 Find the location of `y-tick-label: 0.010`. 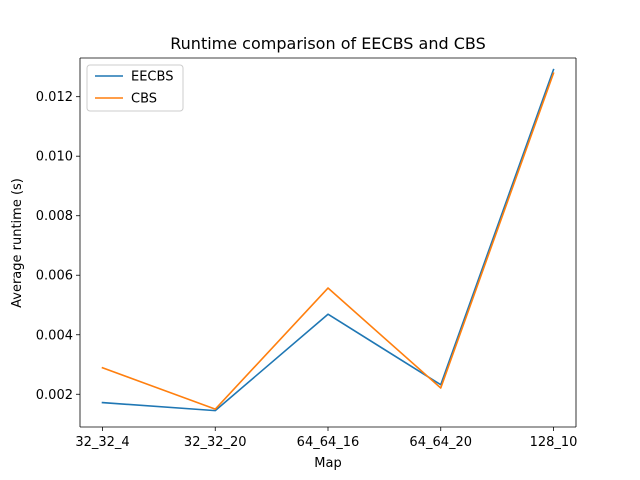

y-tick-label: 0.010 is located at coordinates (54, 157).